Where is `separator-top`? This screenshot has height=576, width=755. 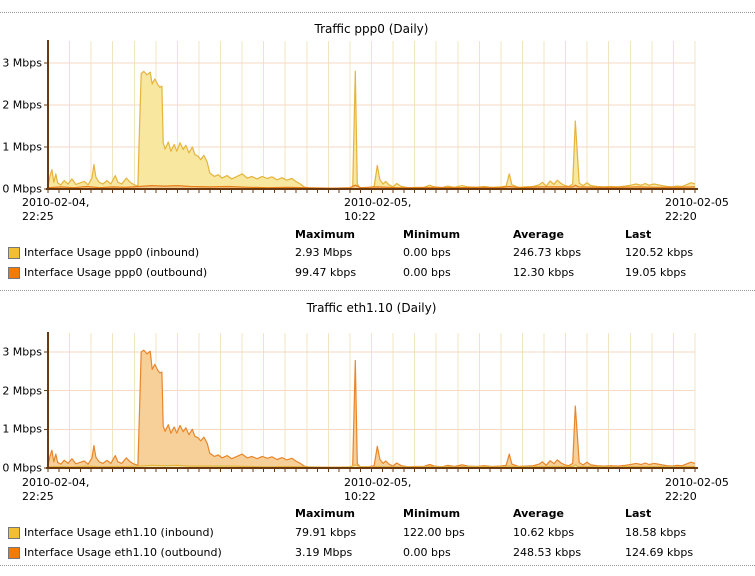
separator-top is located at coordinates (377, 12).